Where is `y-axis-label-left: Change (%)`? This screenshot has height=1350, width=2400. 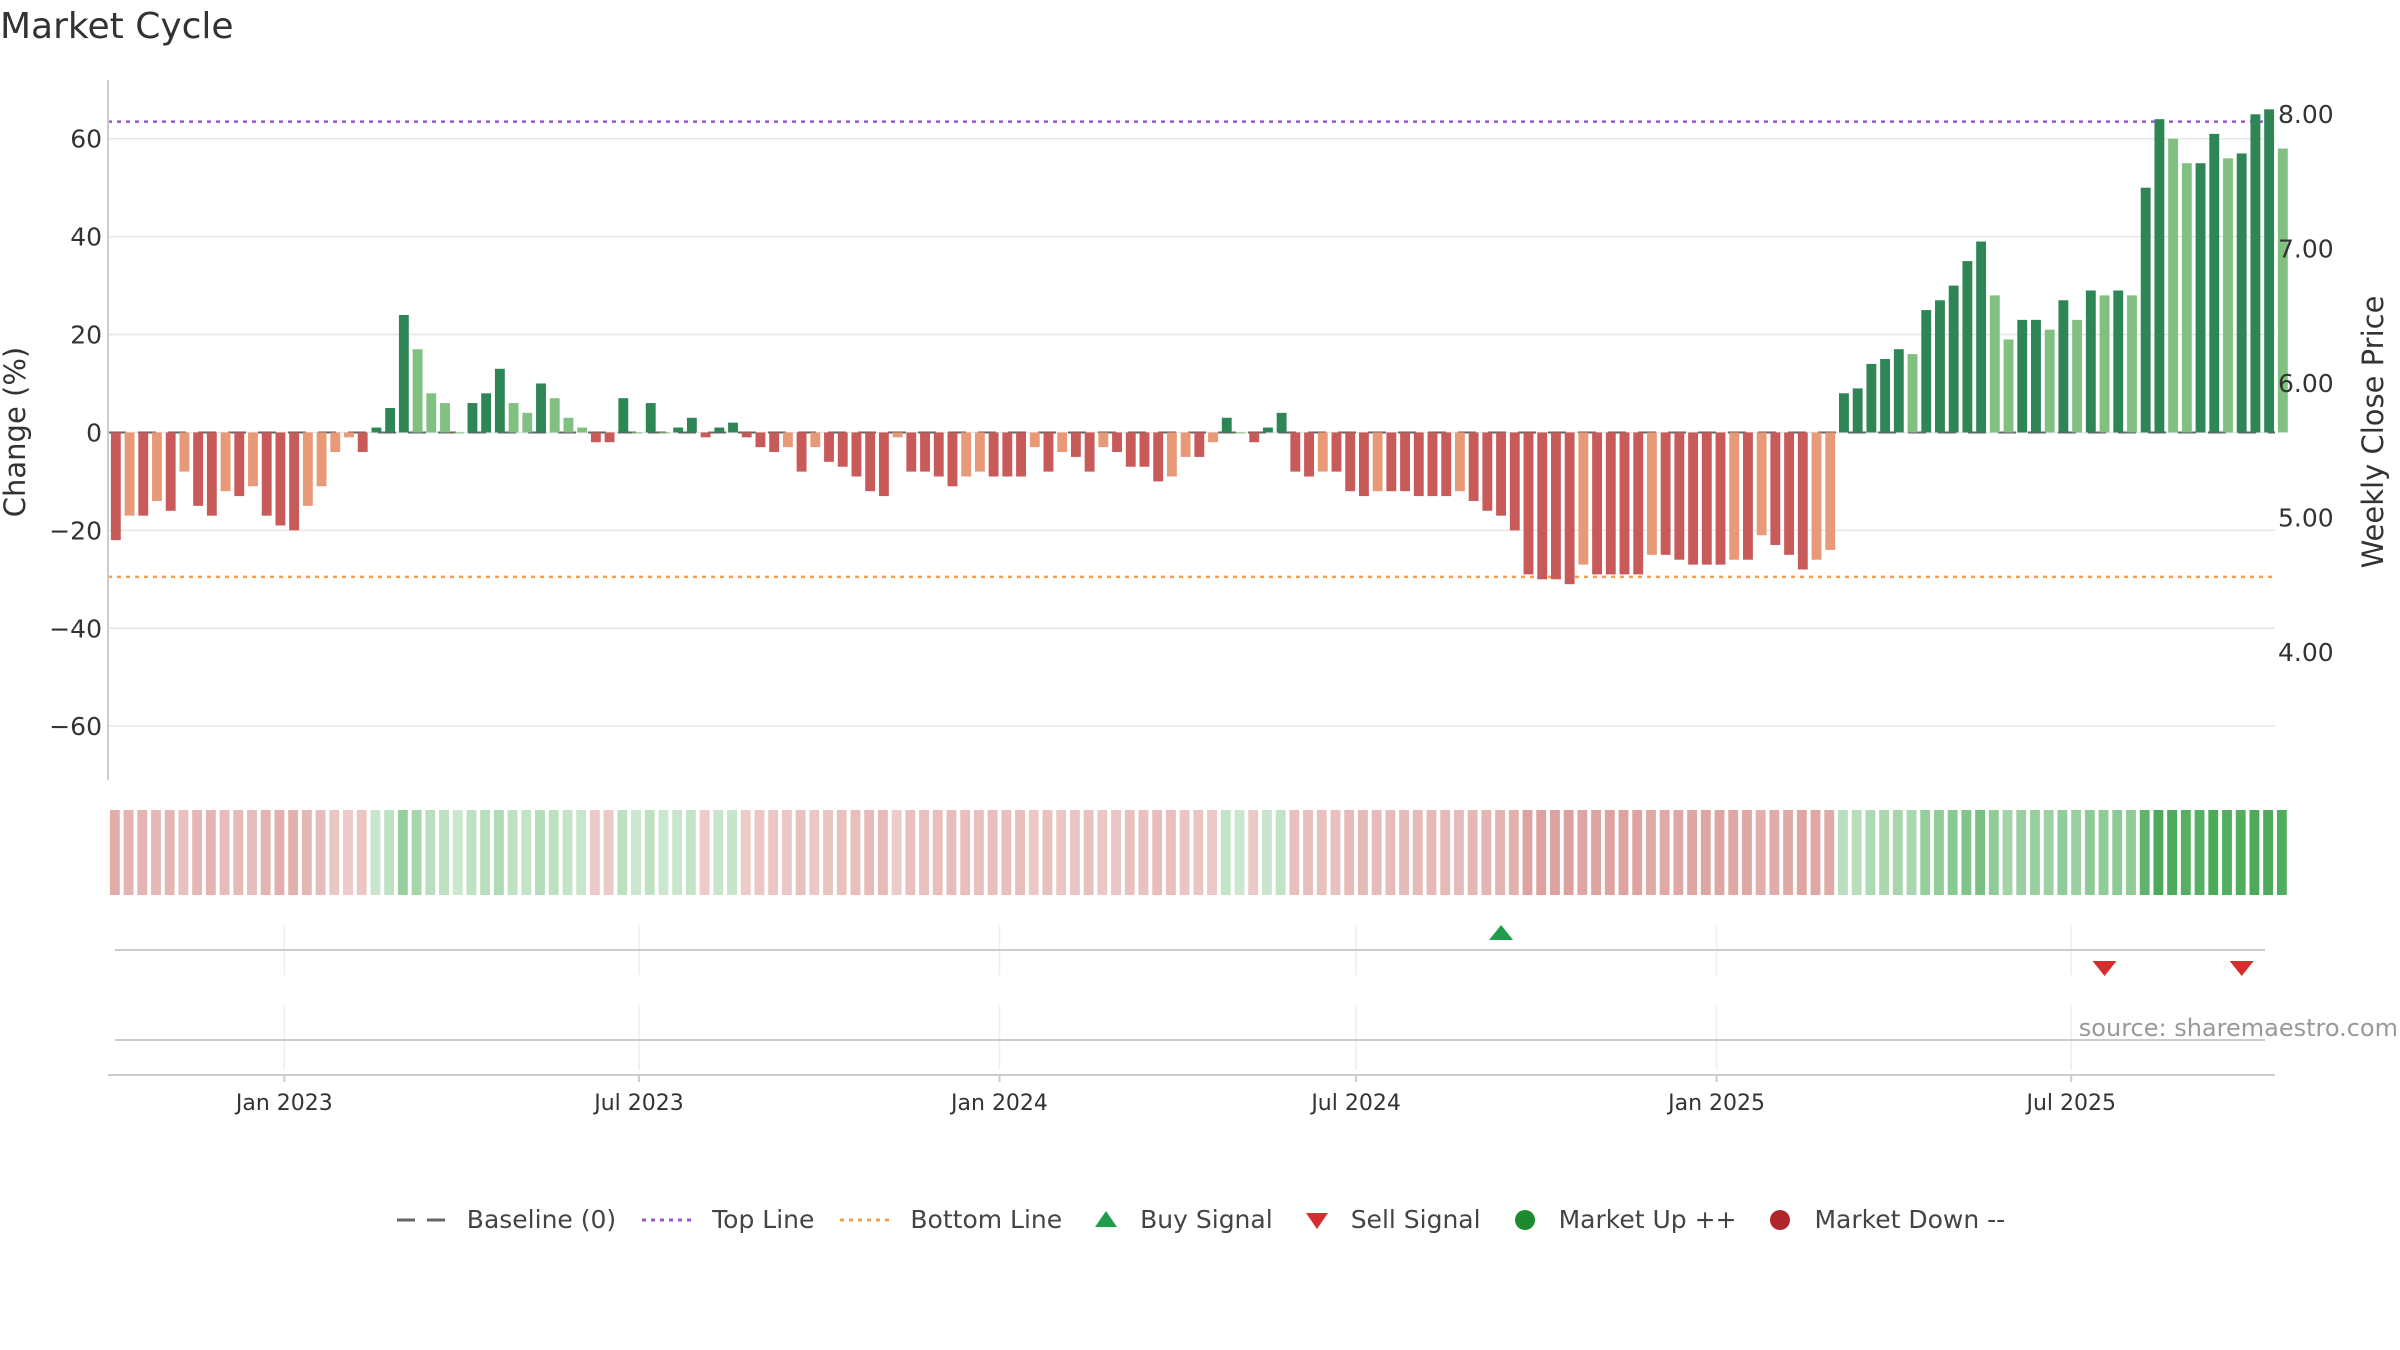 y-axis-label-left: Change (%) is located at coordinates (16, 432).